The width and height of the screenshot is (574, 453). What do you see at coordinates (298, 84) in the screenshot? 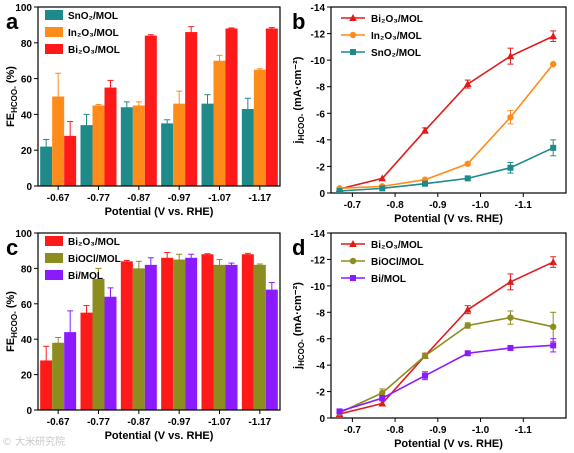
I see `y-label-unit: (mA·cm⁻²)` at bounding box center [298, 84].